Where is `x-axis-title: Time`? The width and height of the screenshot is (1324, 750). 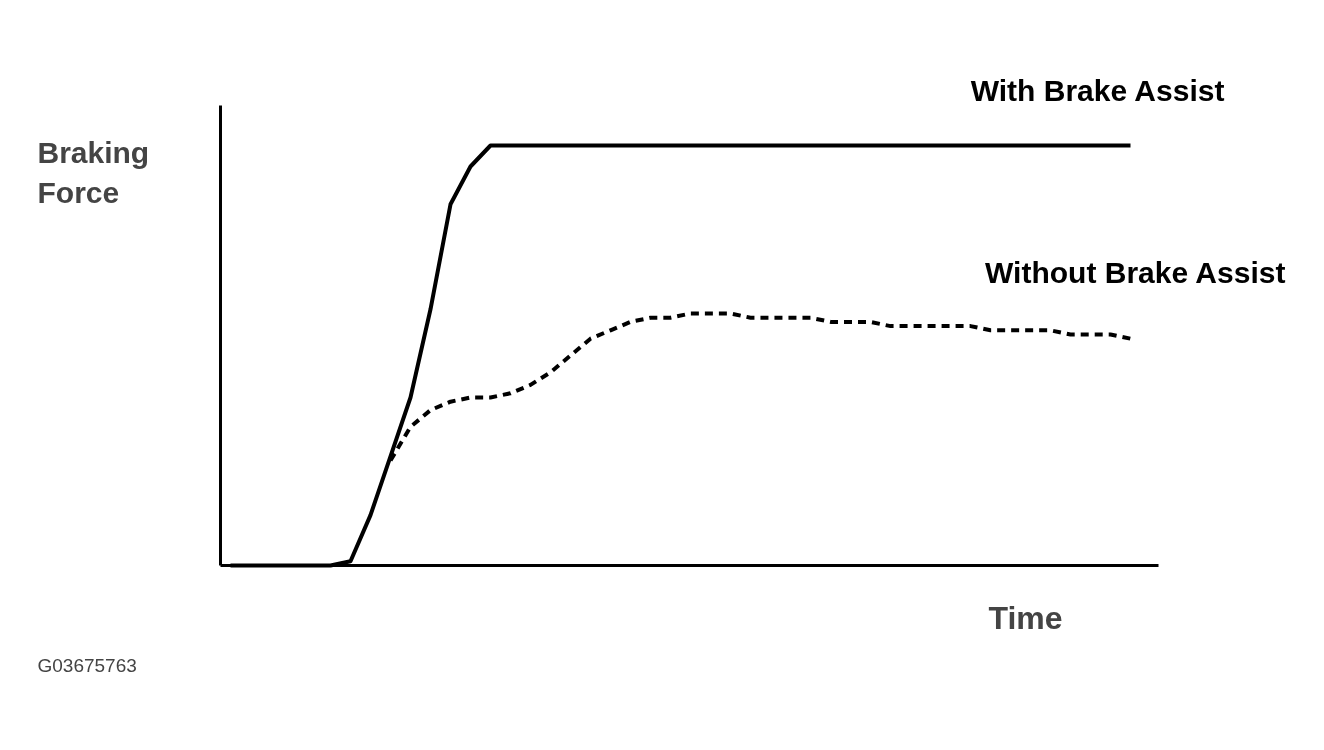 x-axis-title: Time is located at coordinates (1025, 617).